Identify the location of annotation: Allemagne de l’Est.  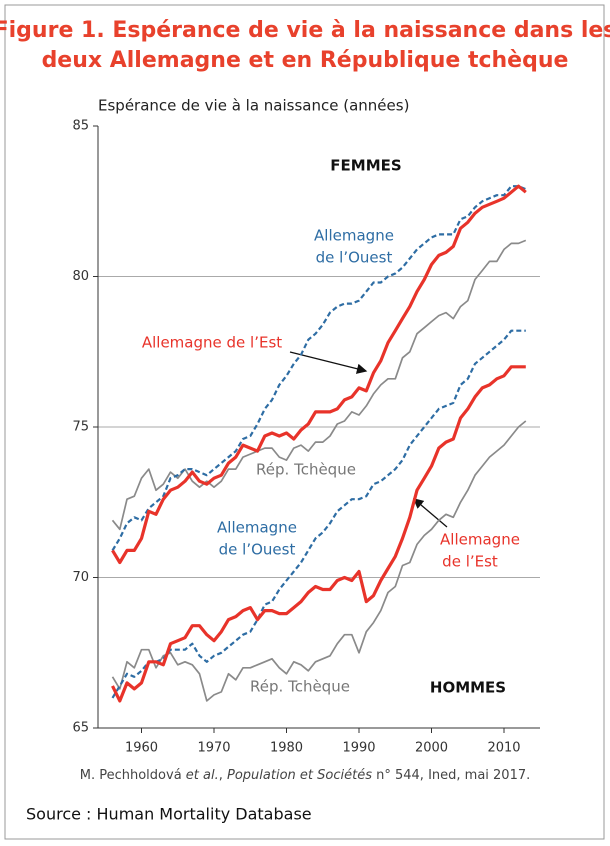
(212, 343).